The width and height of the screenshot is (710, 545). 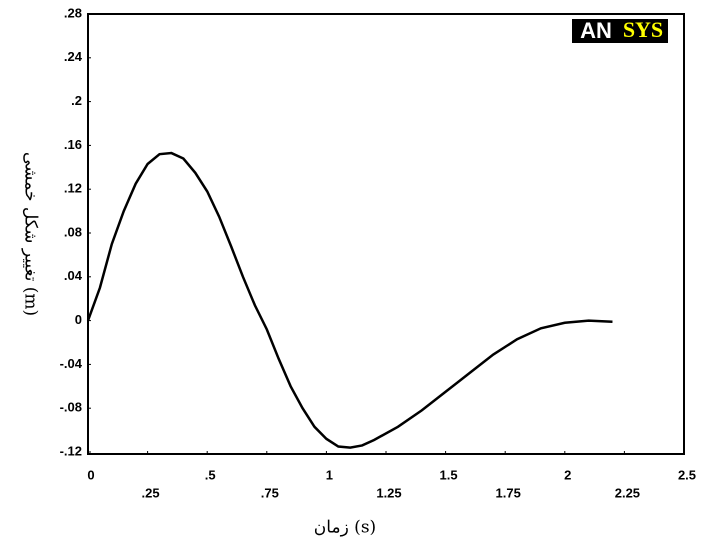 What do you see at coordinates (71, 450) in the screenshot?
I see `y-tick-label: -.12` at bounding box center [71, 450].